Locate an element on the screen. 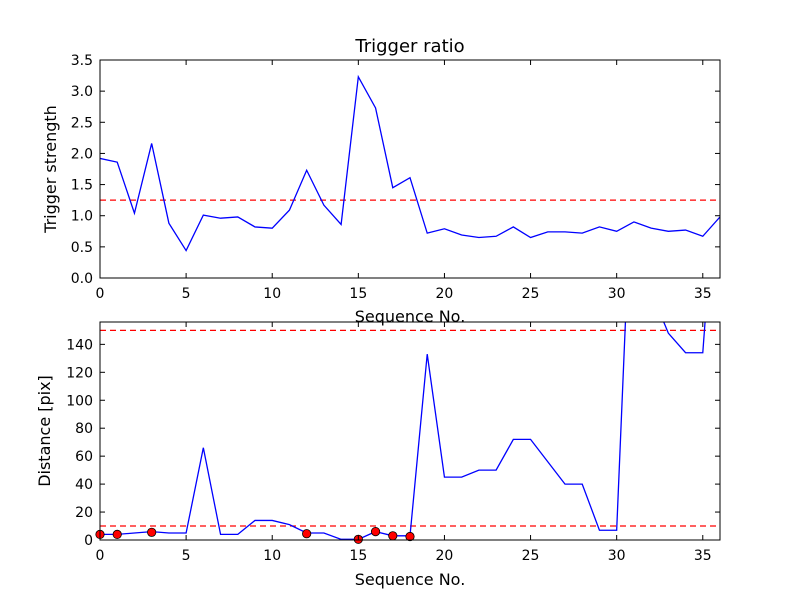 The image size is (800, 600). top-x-tick-label: 25 is located at coordinates (531, 294).